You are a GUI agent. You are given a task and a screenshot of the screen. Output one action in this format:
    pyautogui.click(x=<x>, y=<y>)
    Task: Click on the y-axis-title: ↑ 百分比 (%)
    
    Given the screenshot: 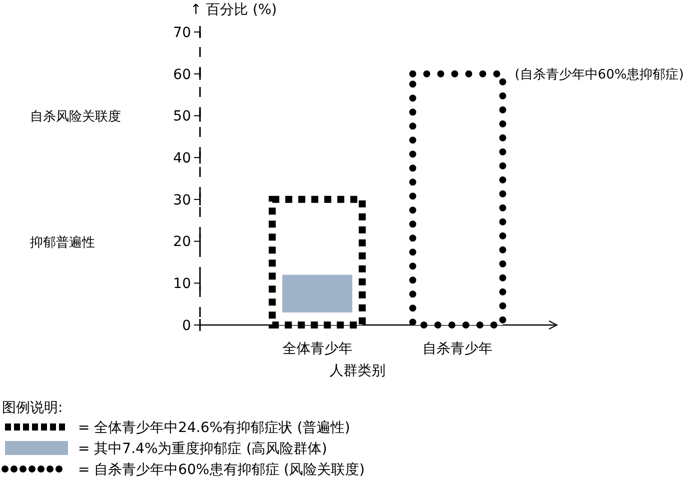 What is the action you would take?
    pyautogui.click(x=233, y=10)
    